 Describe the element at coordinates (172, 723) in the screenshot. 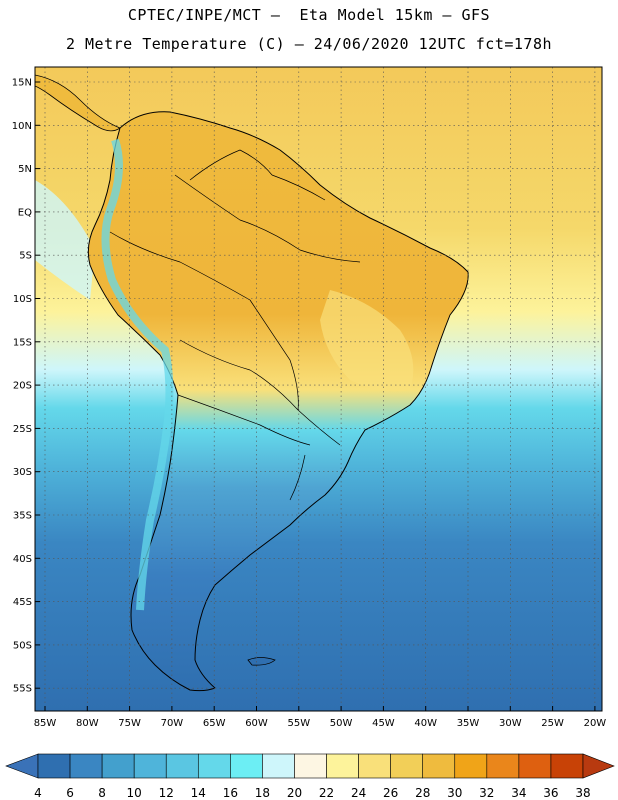

I see `lon-tick-label: 70W` at that location.